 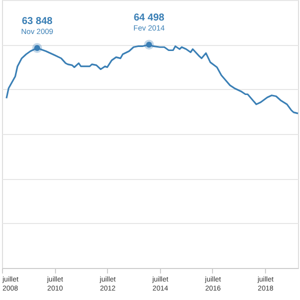 I want to click on annotation: 64 498, so click(x=149, y=18).